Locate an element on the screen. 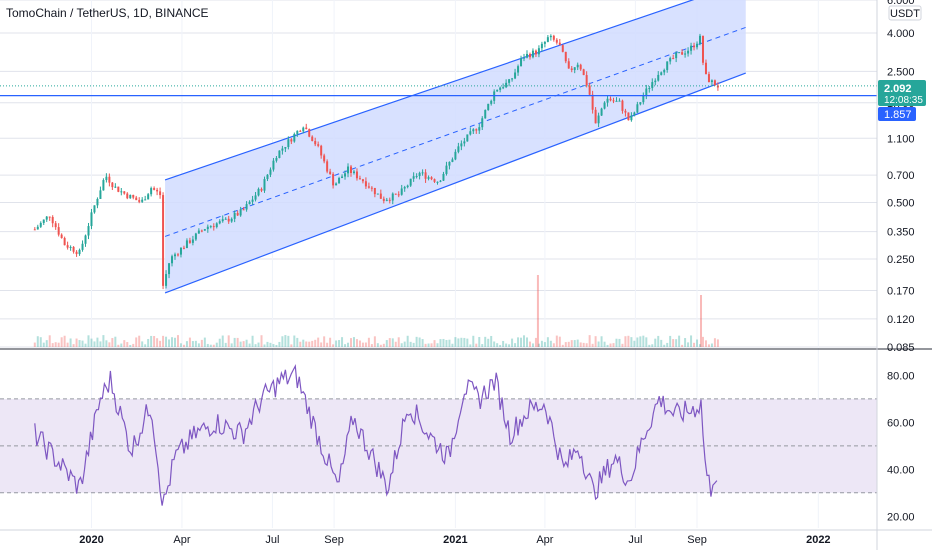 Image resolution: width=932 pixels, height=550 pixels. time-tick-label: Sep is located at coordinates (697, 540).